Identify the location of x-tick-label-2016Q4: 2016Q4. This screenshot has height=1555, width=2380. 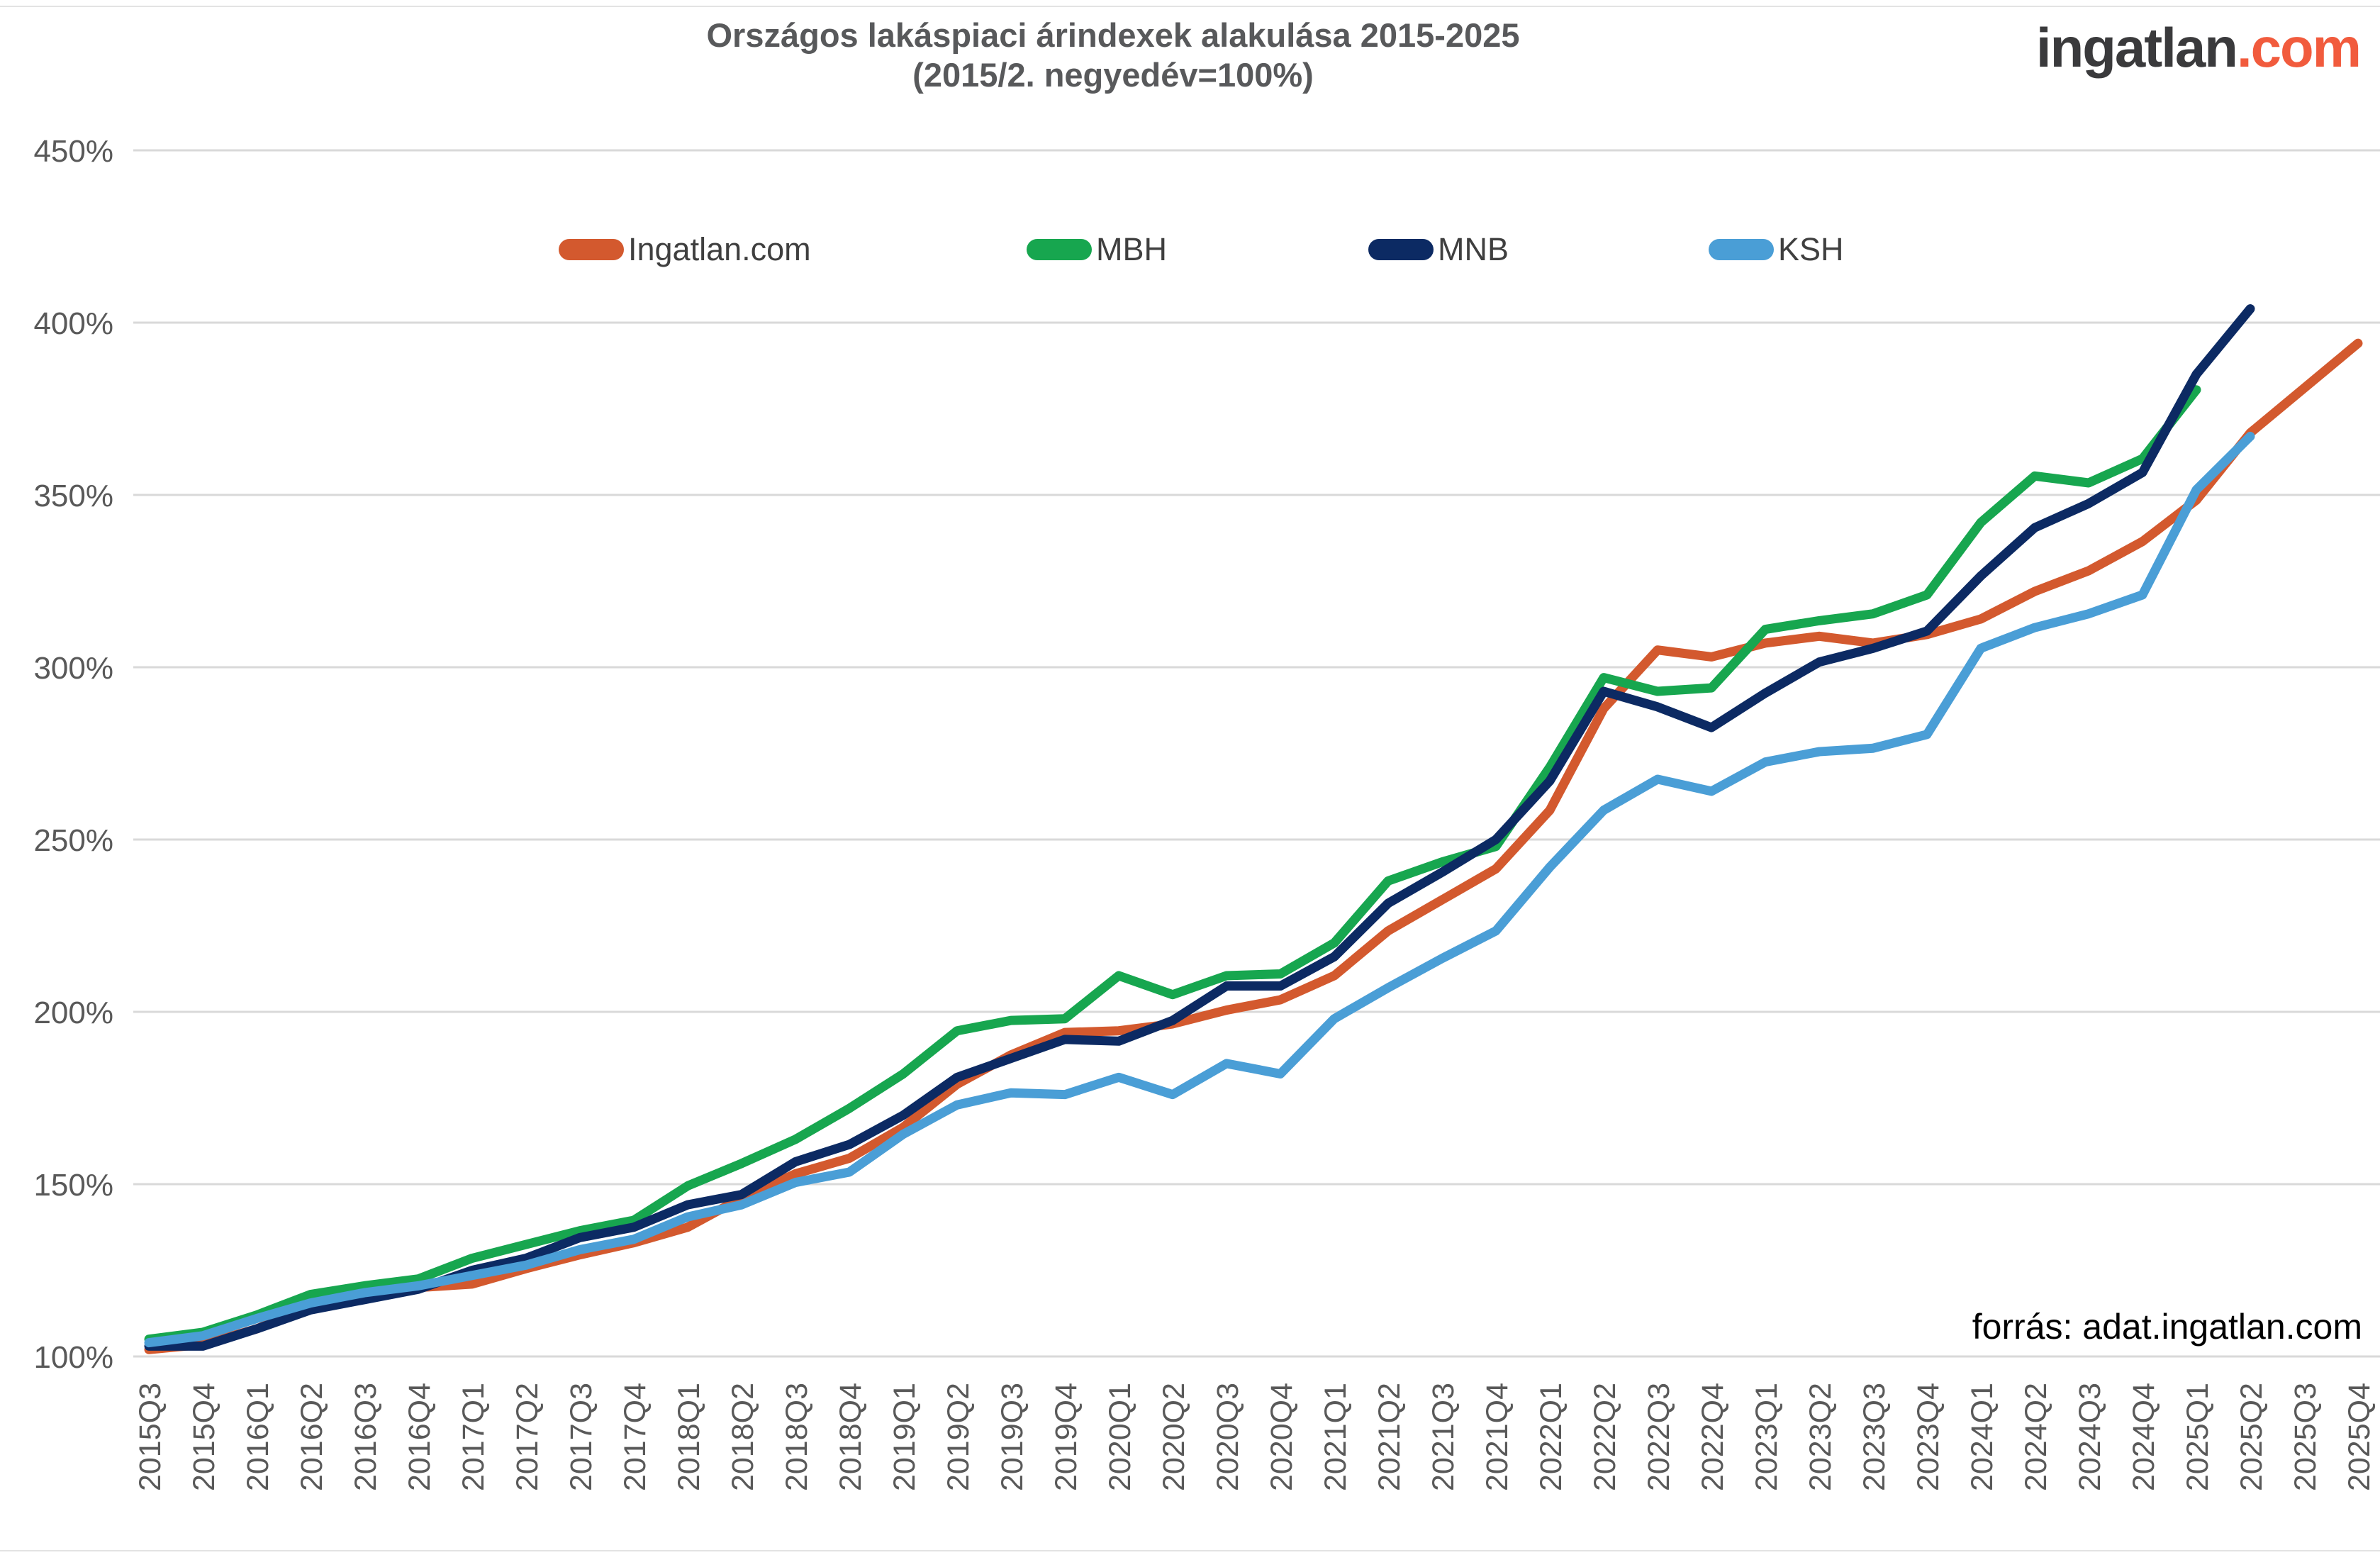
(420, 1437).